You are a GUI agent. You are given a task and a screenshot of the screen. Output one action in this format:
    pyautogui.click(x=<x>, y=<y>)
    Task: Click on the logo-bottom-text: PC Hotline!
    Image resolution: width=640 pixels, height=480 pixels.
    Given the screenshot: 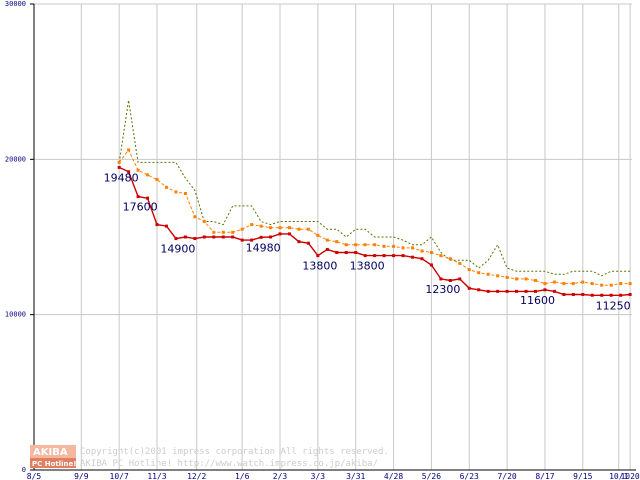 What is the action you would take?
    pyautogui.click(x=54, y=464)
    